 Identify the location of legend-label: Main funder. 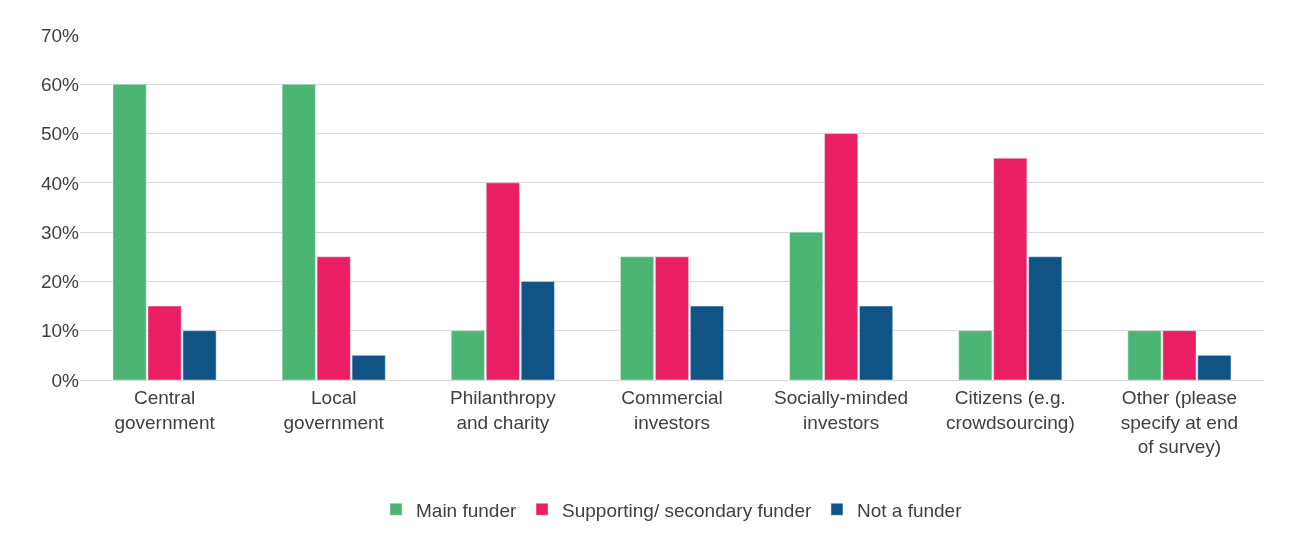
(467, 510).